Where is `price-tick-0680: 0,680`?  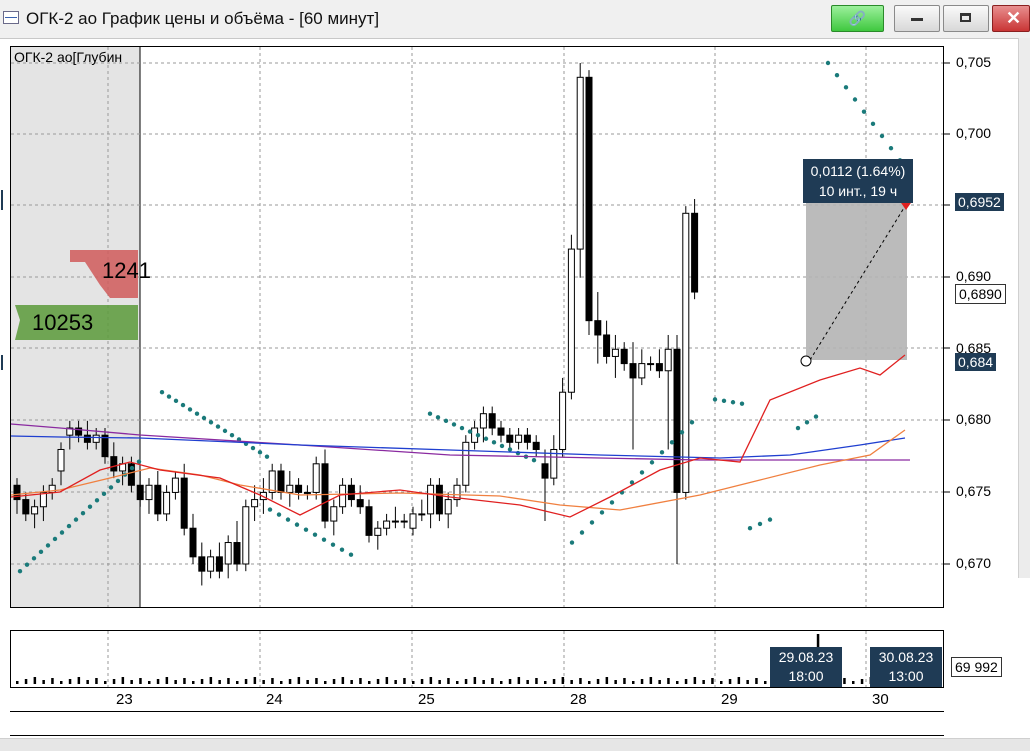
price-tick-0680: 0,680 is located at coordinates (974, 419).